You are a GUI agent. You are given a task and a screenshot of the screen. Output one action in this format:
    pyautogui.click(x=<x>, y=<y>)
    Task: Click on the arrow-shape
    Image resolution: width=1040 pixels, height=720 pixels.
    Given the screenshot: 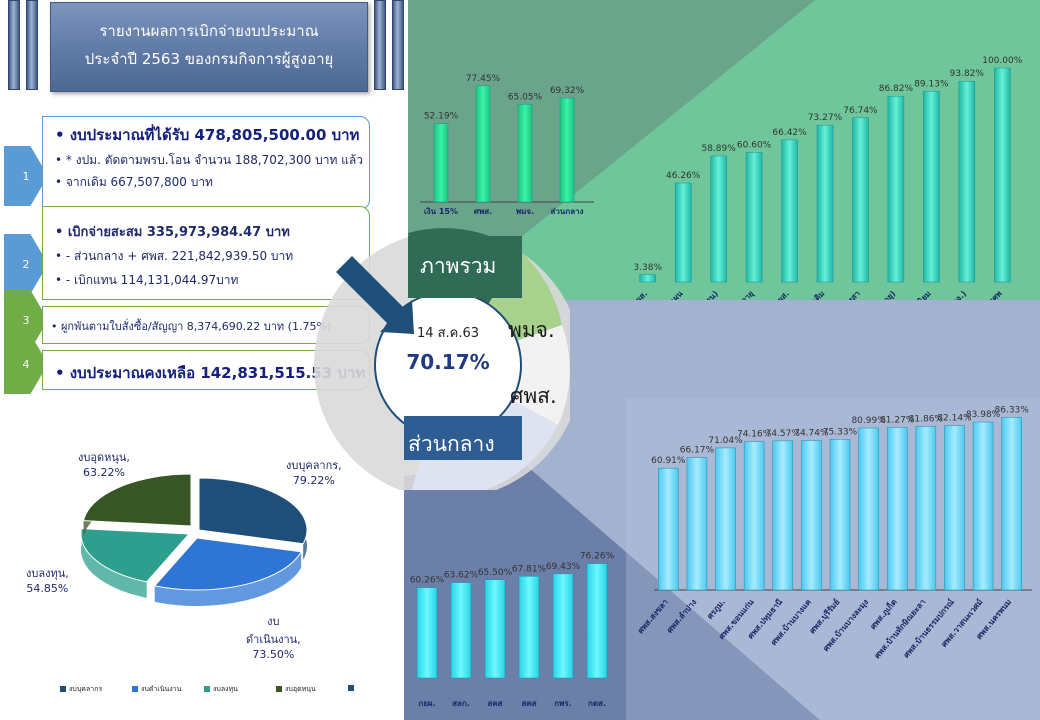 What is the action you would take?
    pyautogui.click(x=375, y=295)
    